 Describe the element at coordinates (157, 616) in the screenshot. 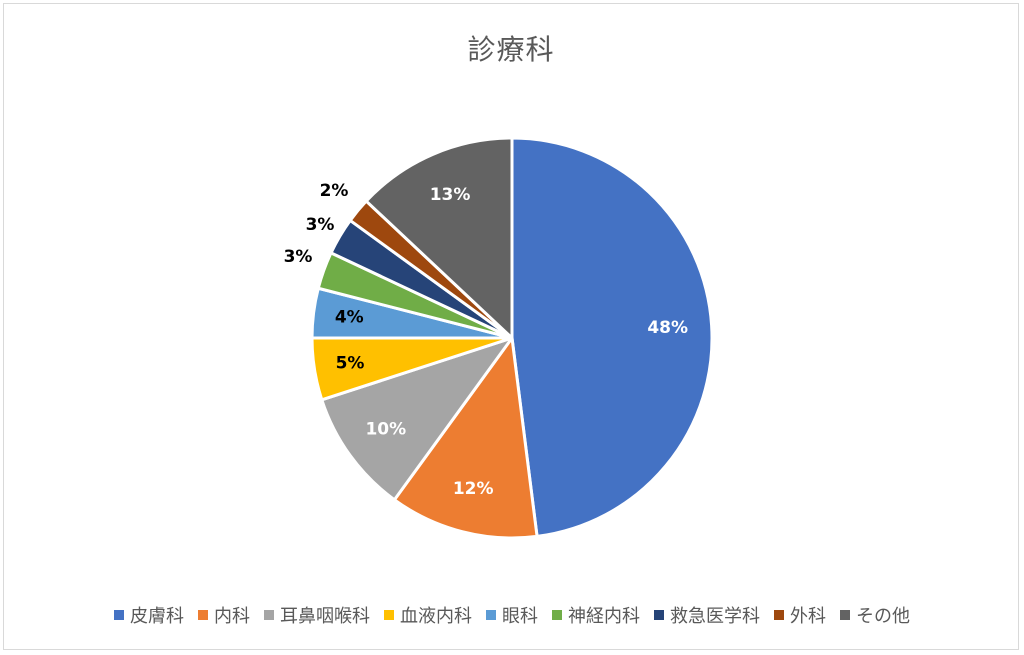

I see `legend-label: 皮膚科` at that location.